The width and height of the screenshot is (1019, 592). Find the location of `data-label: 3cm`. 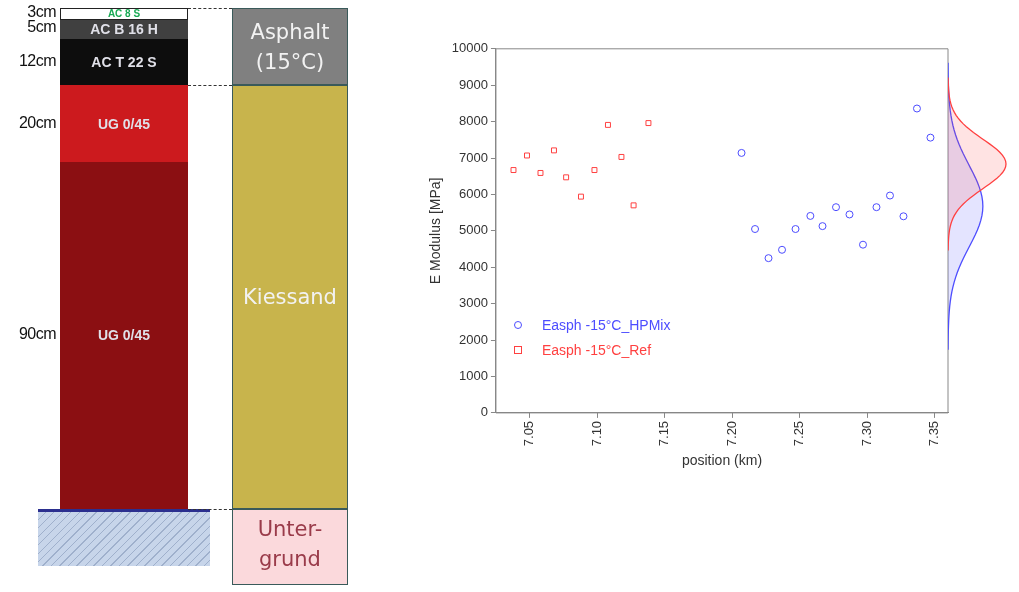

data-label: 3cm is located at coordinates (41, 11).